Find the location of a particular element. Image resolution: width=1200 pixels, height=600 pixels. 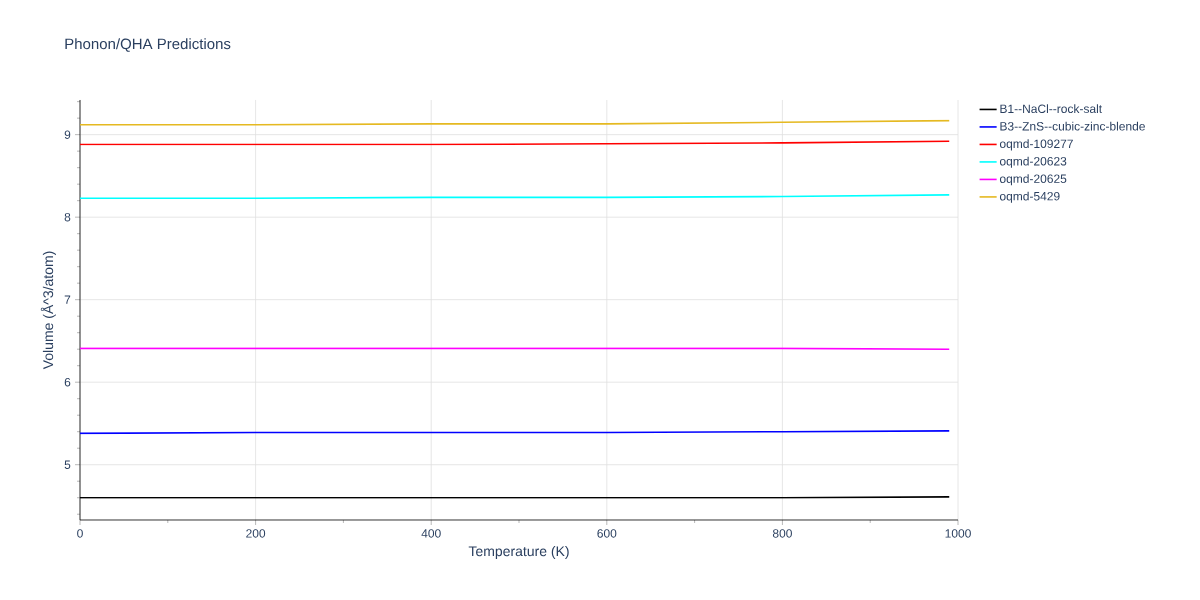

y-tick-label: 5 is located at coordinates (67, 464).